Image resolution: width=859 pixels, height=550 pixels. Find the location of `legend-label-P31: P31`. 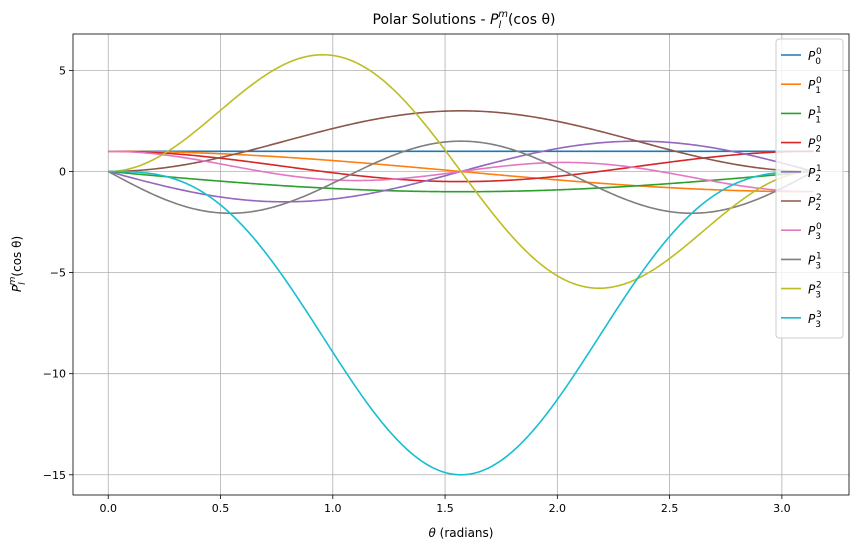

legend-label-P31: P31 is located at coordinates (815, 261).